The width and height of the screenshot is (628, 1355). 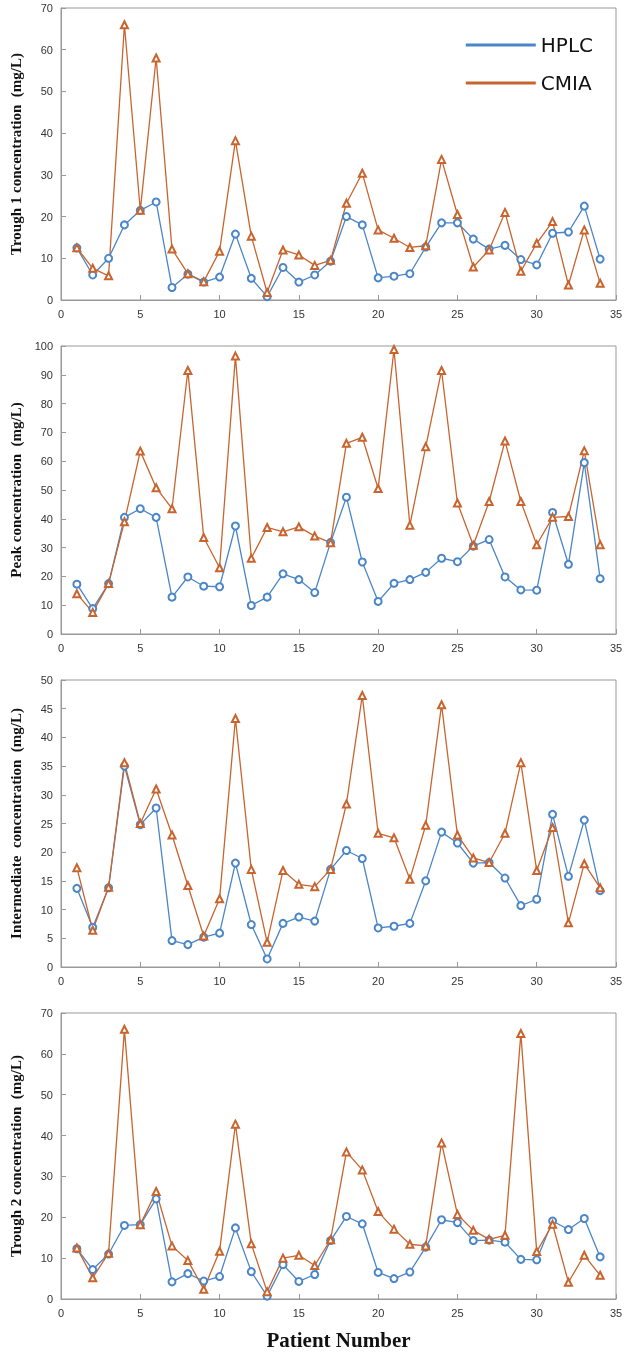 What do you see at coordinates (43, 346) in the screenshot?
I see `y-tick-label: 100` at bounding box center [43, 346].